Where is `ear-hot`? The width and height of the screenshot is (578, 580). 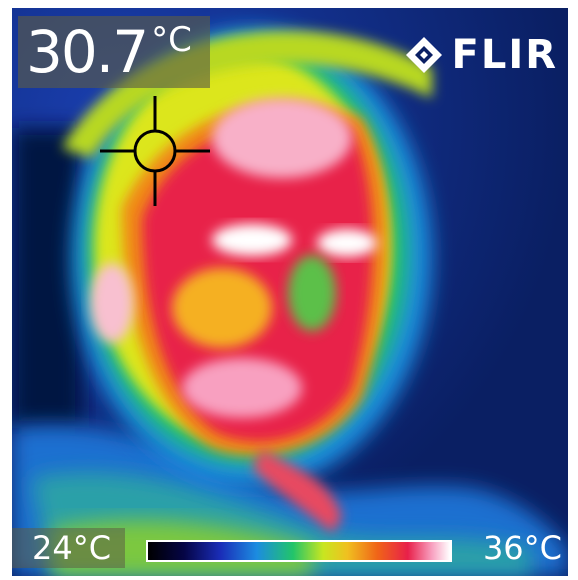 ear-hot is located at coordinates (112, 303).